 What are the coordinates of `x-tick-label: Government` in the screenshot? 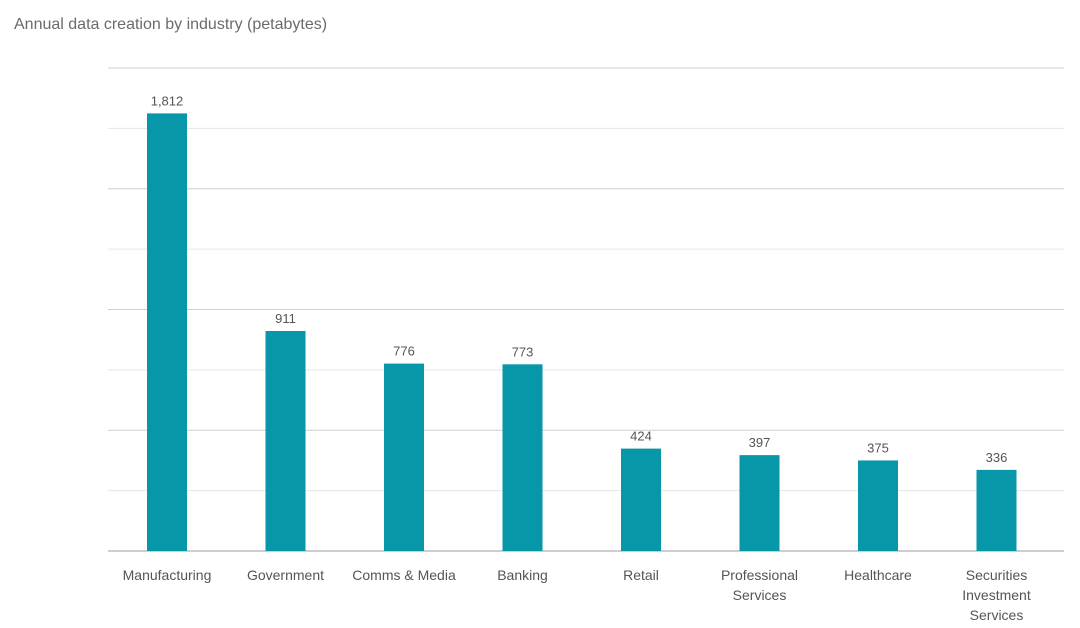 It's located at (285, 575).